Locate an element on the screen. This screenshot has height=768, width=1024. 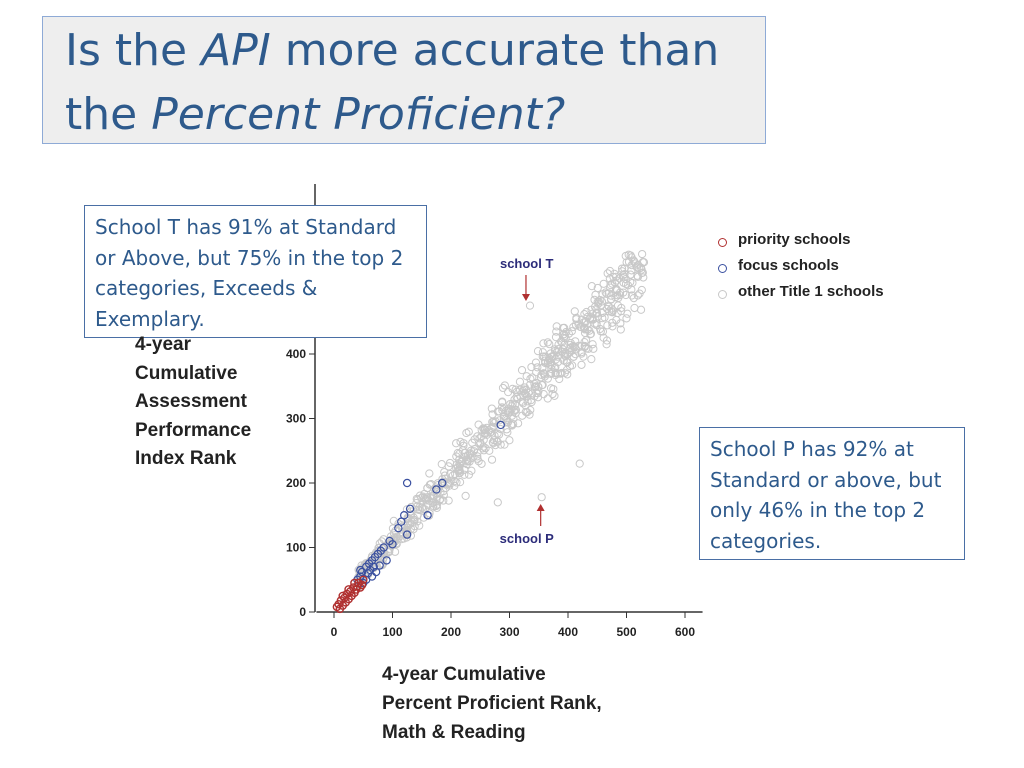
point-priority is located at coordinates (354, 583).